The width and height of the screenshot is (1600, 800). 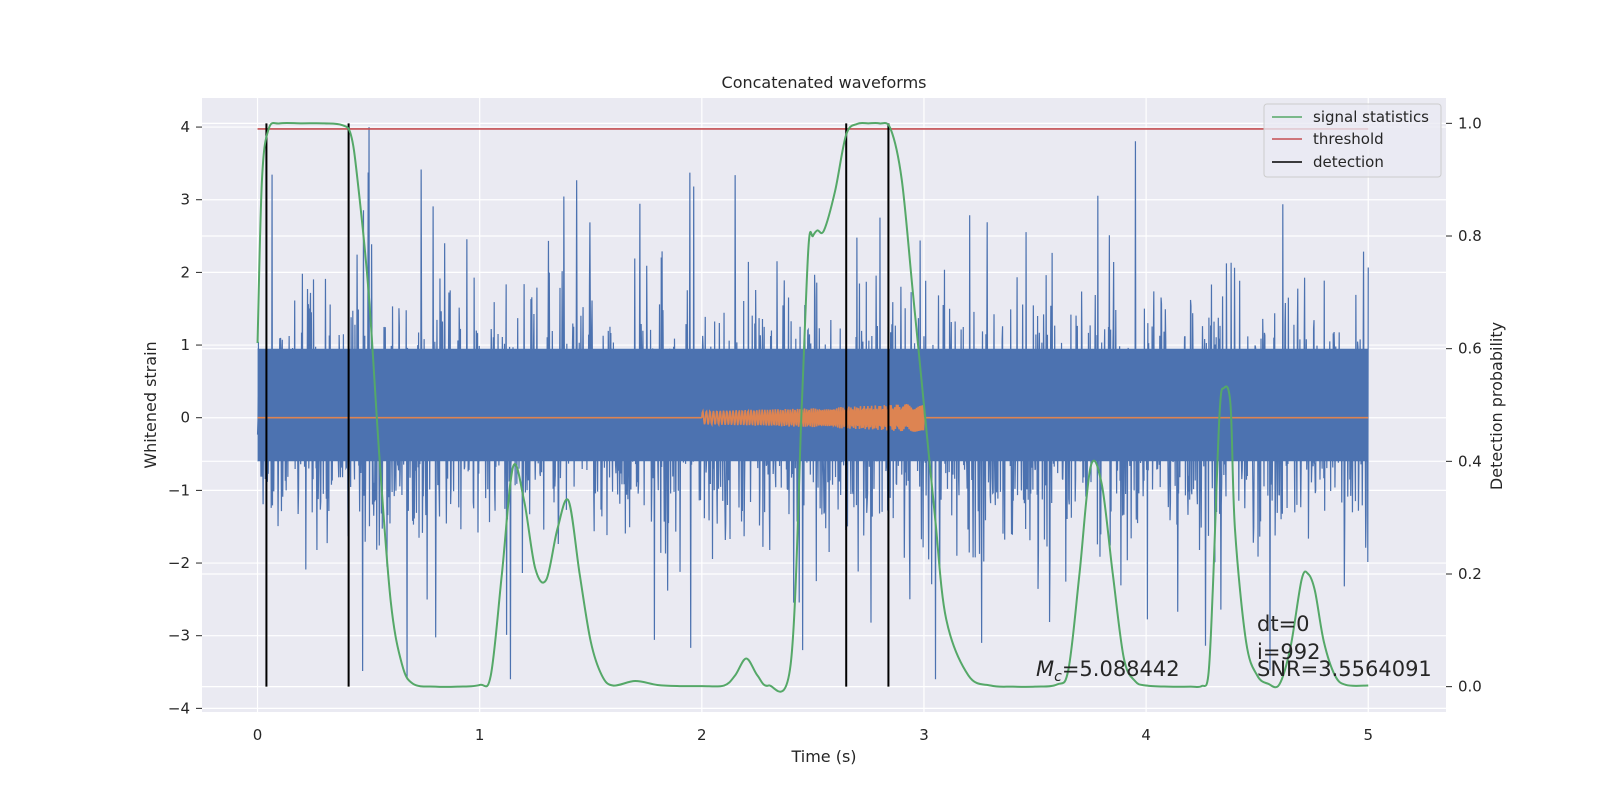 What do you see at coordinates (185, 345) in the screenshot?
I see `y-tick-label: 1` at bounding box center [185, 345].